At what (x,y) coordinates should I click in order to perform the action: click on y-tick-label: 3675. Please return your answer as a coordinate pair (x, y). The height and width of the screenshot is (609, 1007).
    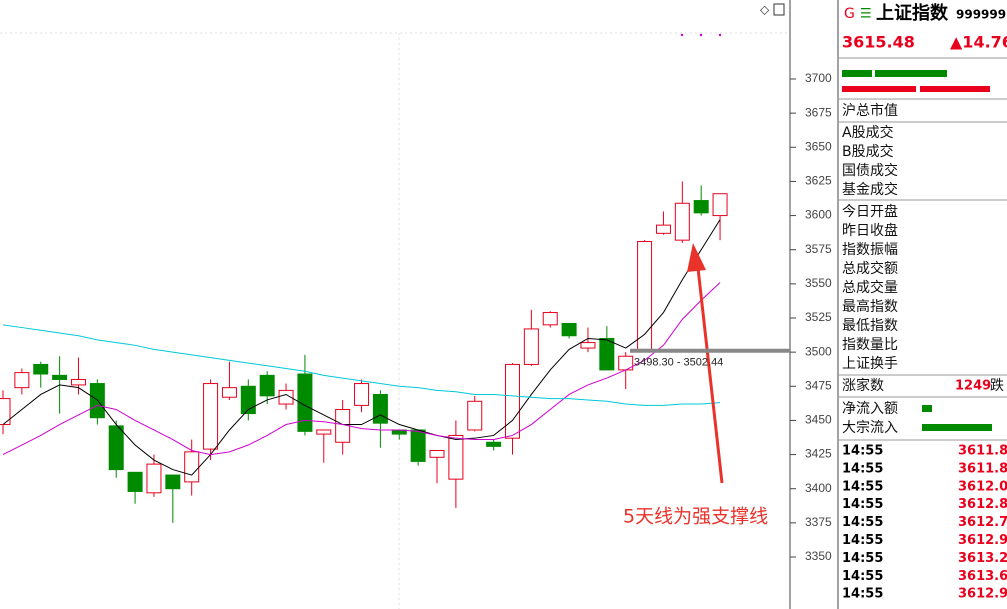
    Looking at the image, I should click on (818, 112).